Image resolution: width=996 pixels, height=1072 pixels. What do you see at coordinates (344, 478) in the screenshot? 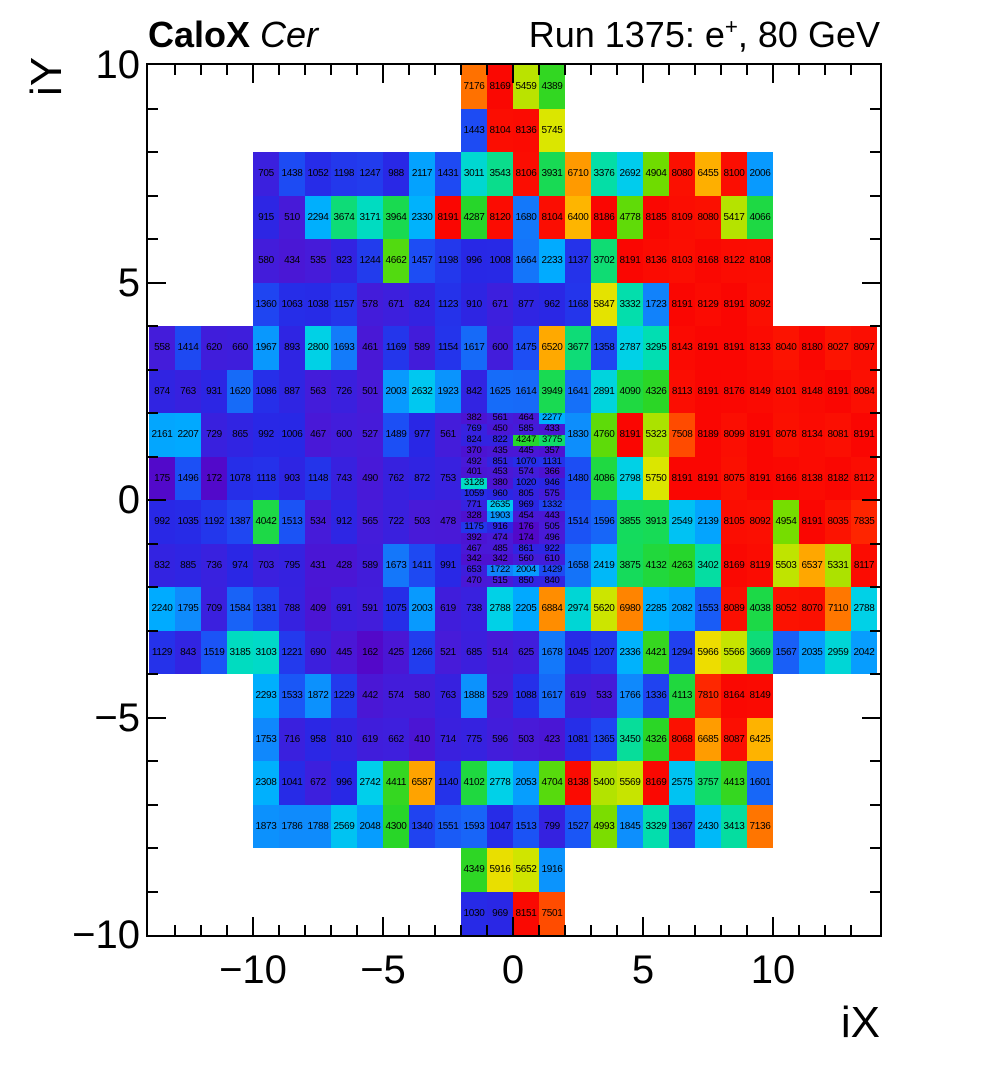
I see `heatmap-cell: 743` at bounding box center [344, 478].